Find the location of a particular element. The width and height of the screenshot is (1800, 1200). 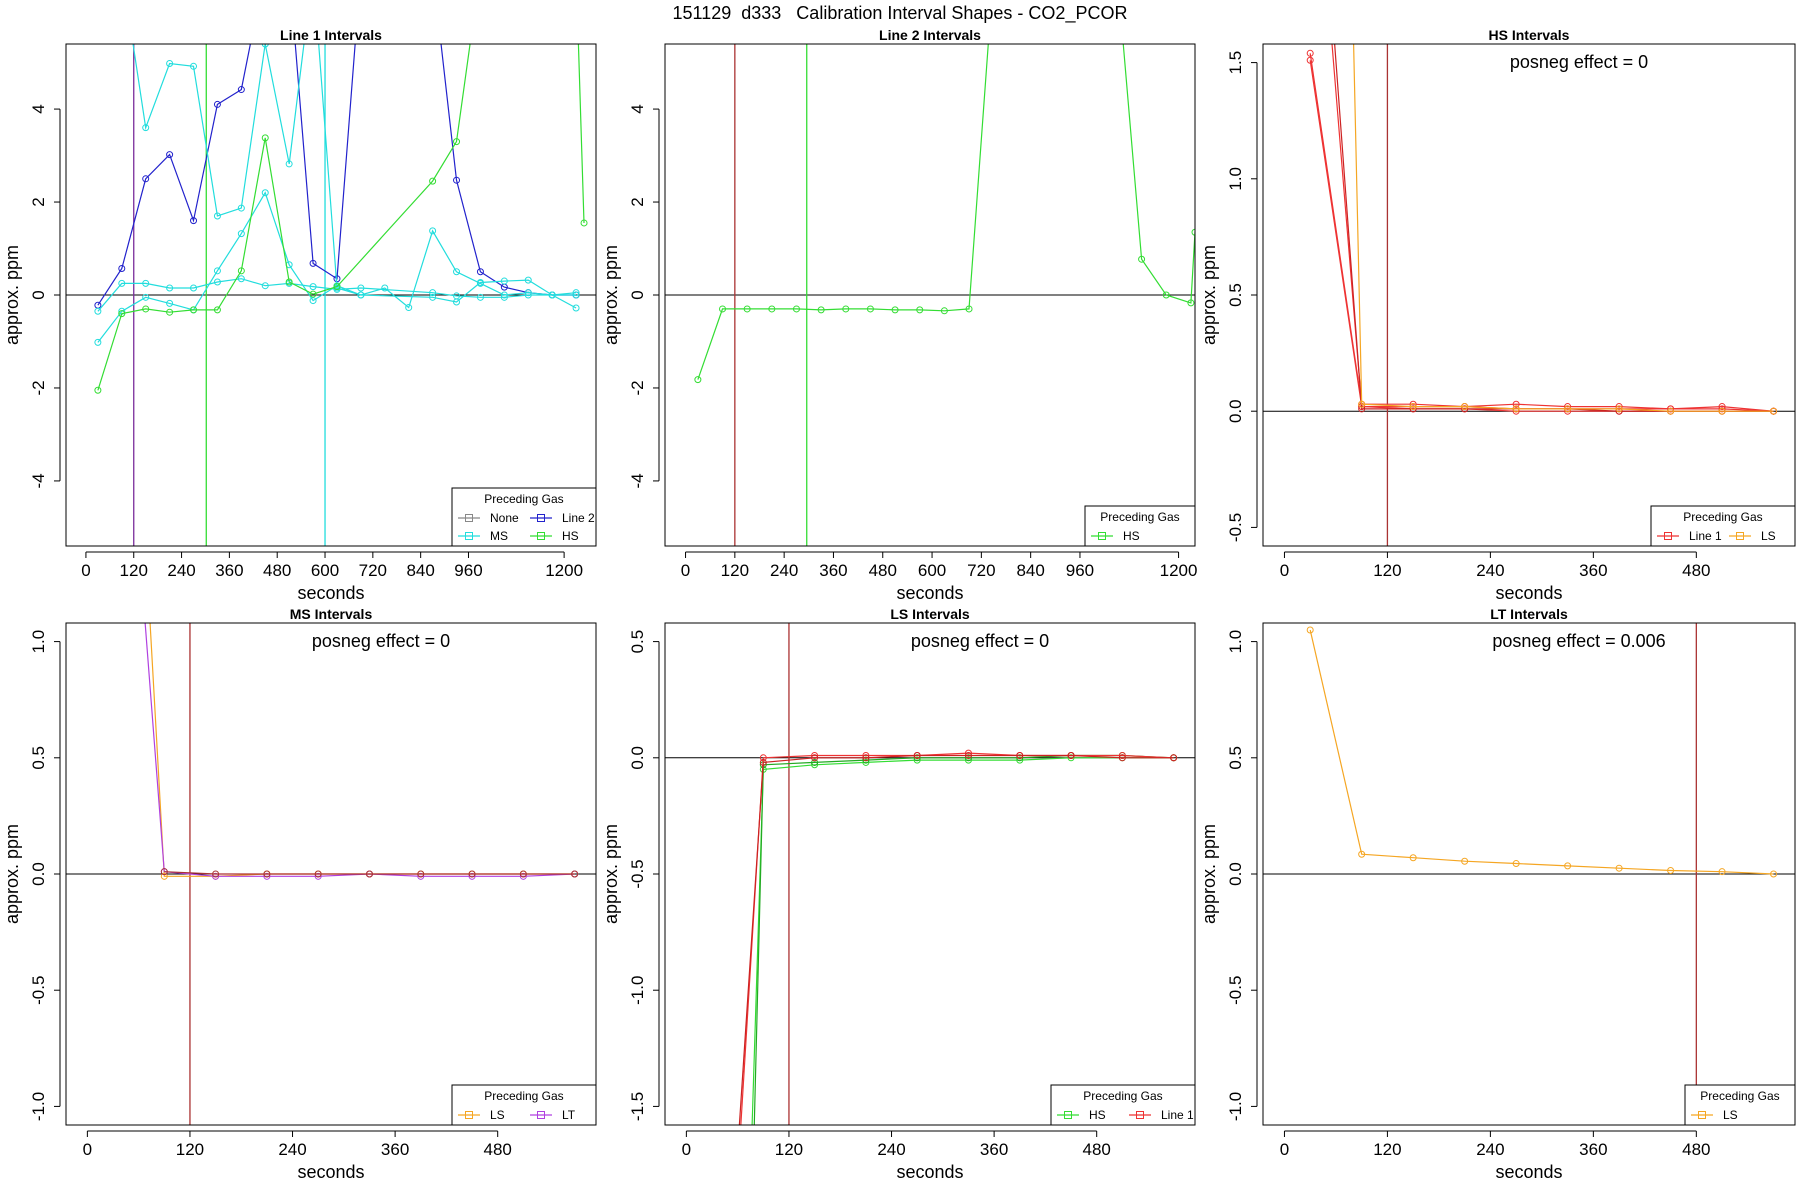

legend: Preceding Gas None Line 2 MS HS is located at coordinates (524, 517).